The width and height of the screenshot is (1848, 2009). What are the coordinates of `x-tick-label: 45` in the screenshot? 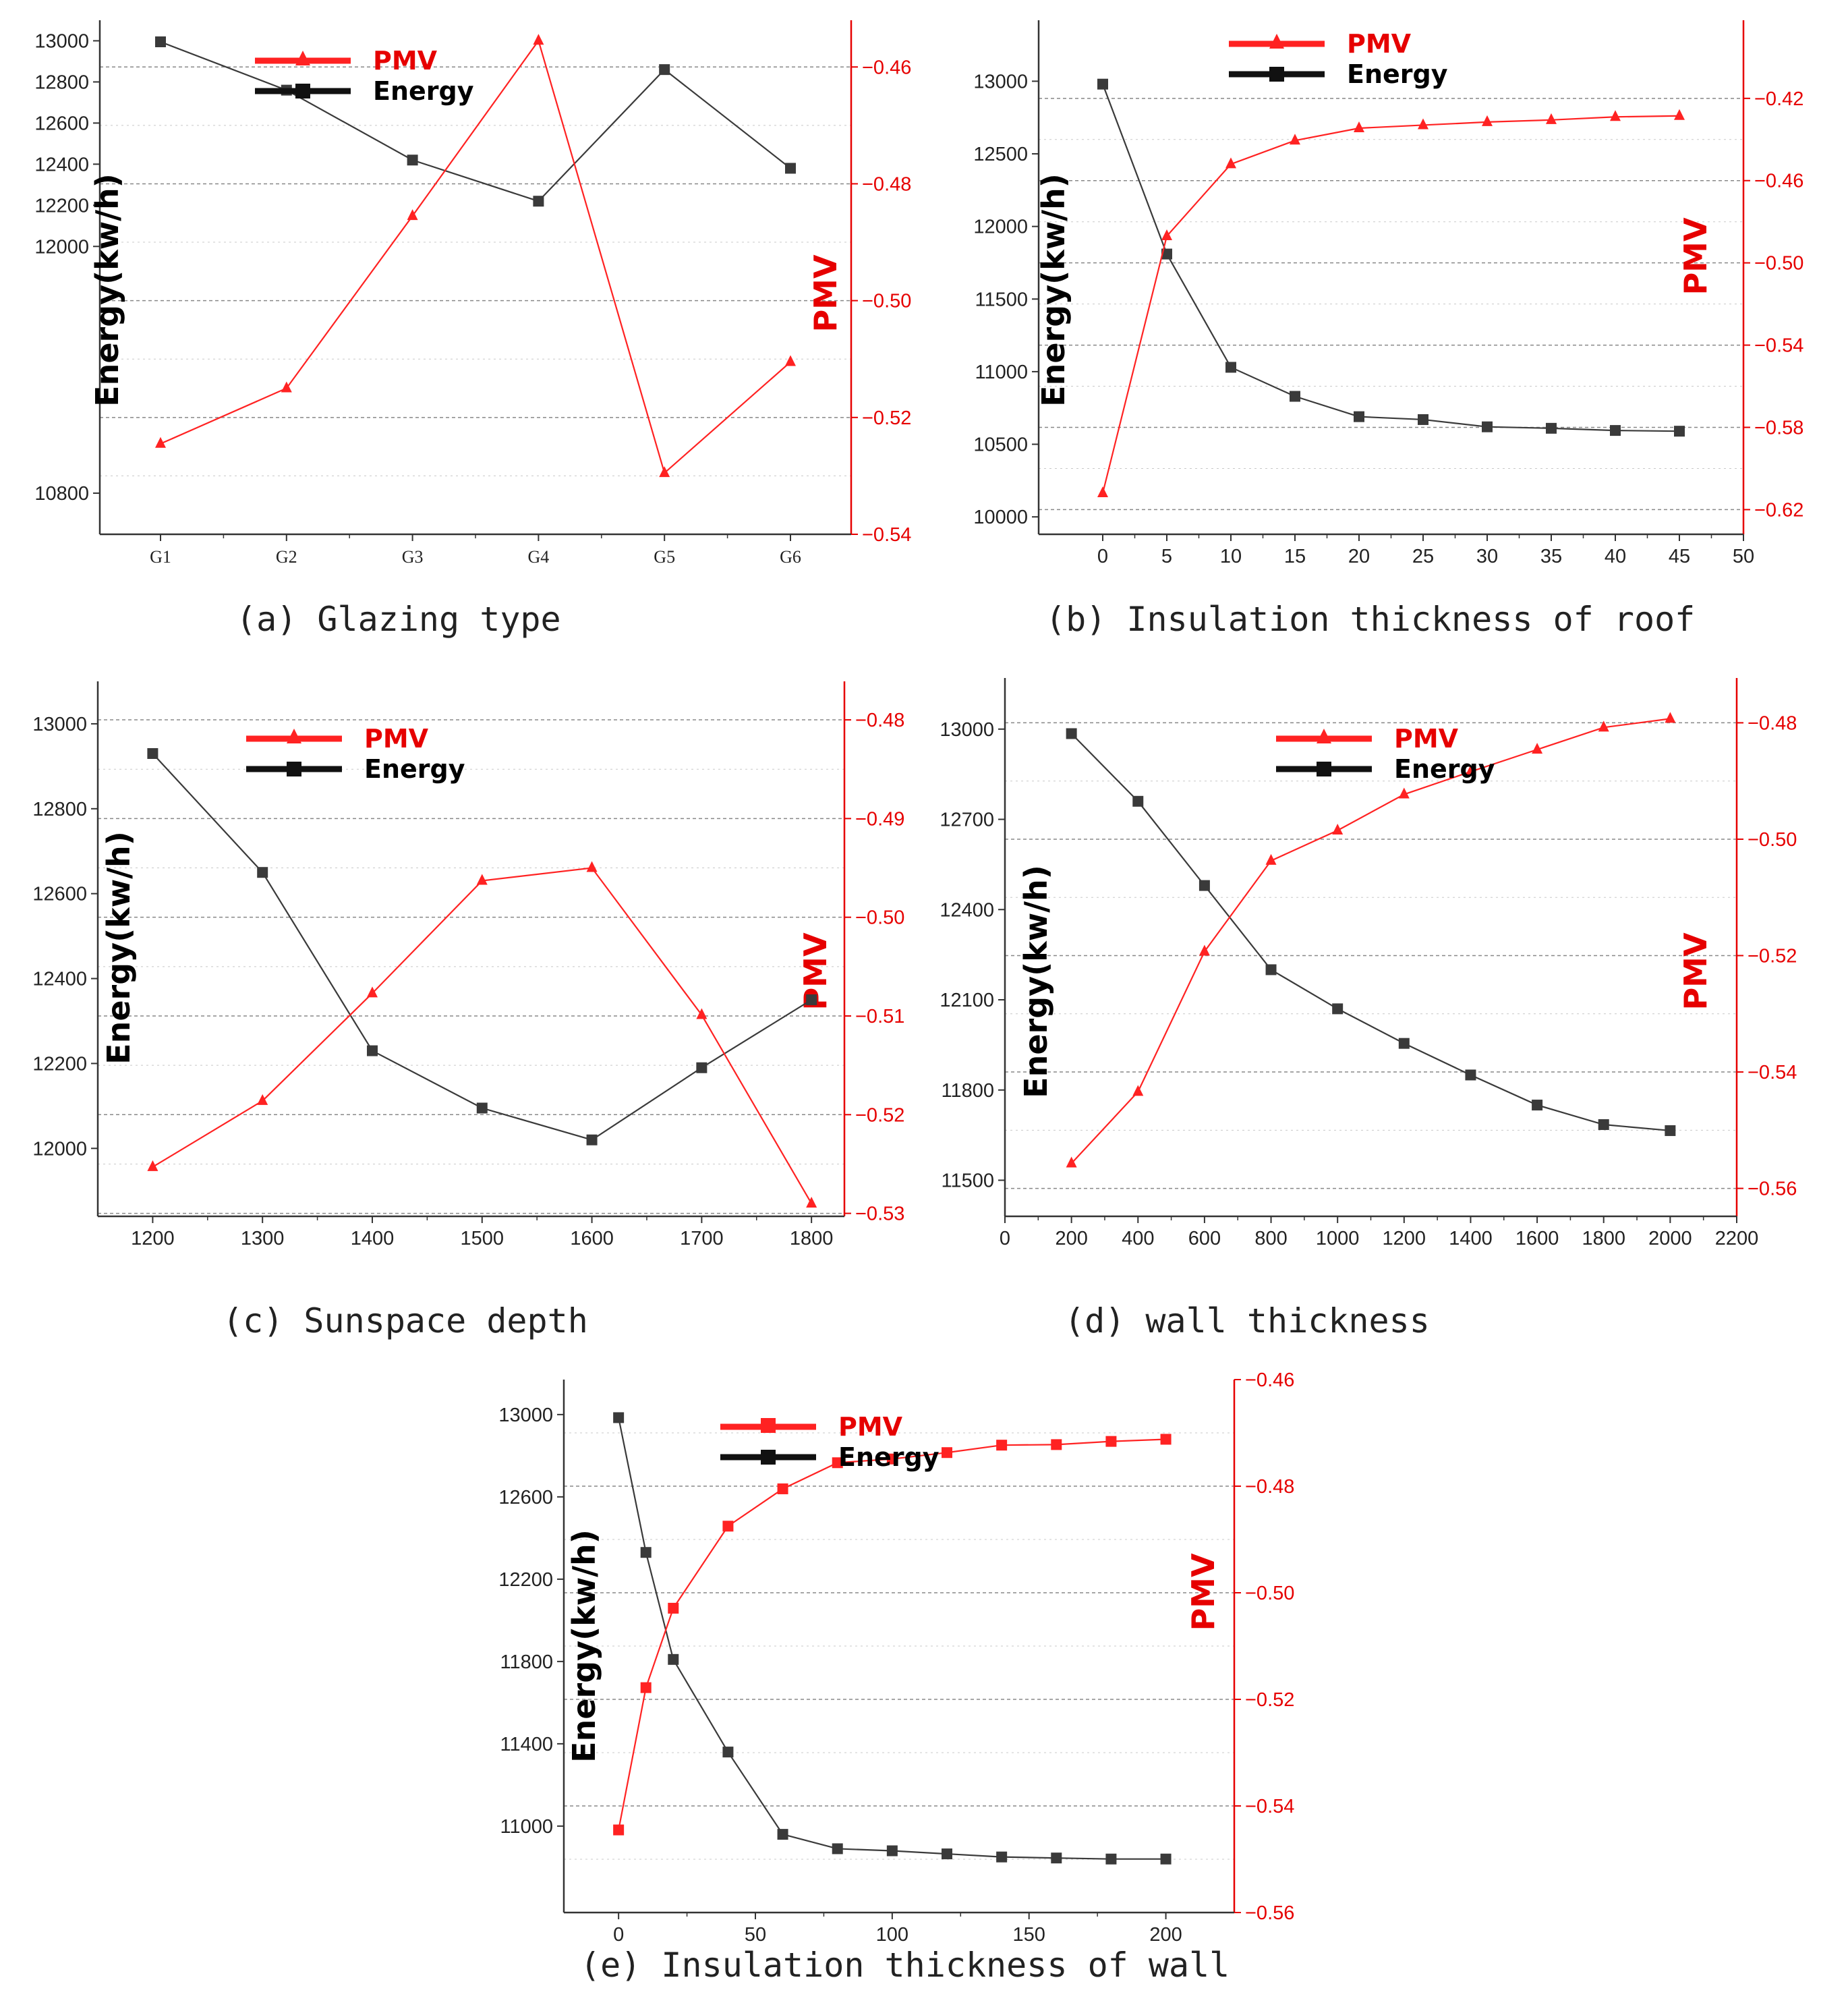 It's located at (1679, 556).